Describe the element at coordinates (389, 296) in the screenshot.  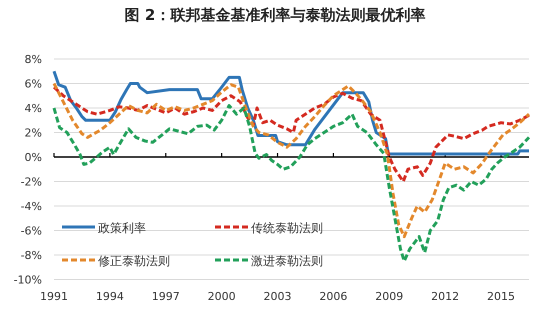
I see `x-tick-label: 2009` at that location.